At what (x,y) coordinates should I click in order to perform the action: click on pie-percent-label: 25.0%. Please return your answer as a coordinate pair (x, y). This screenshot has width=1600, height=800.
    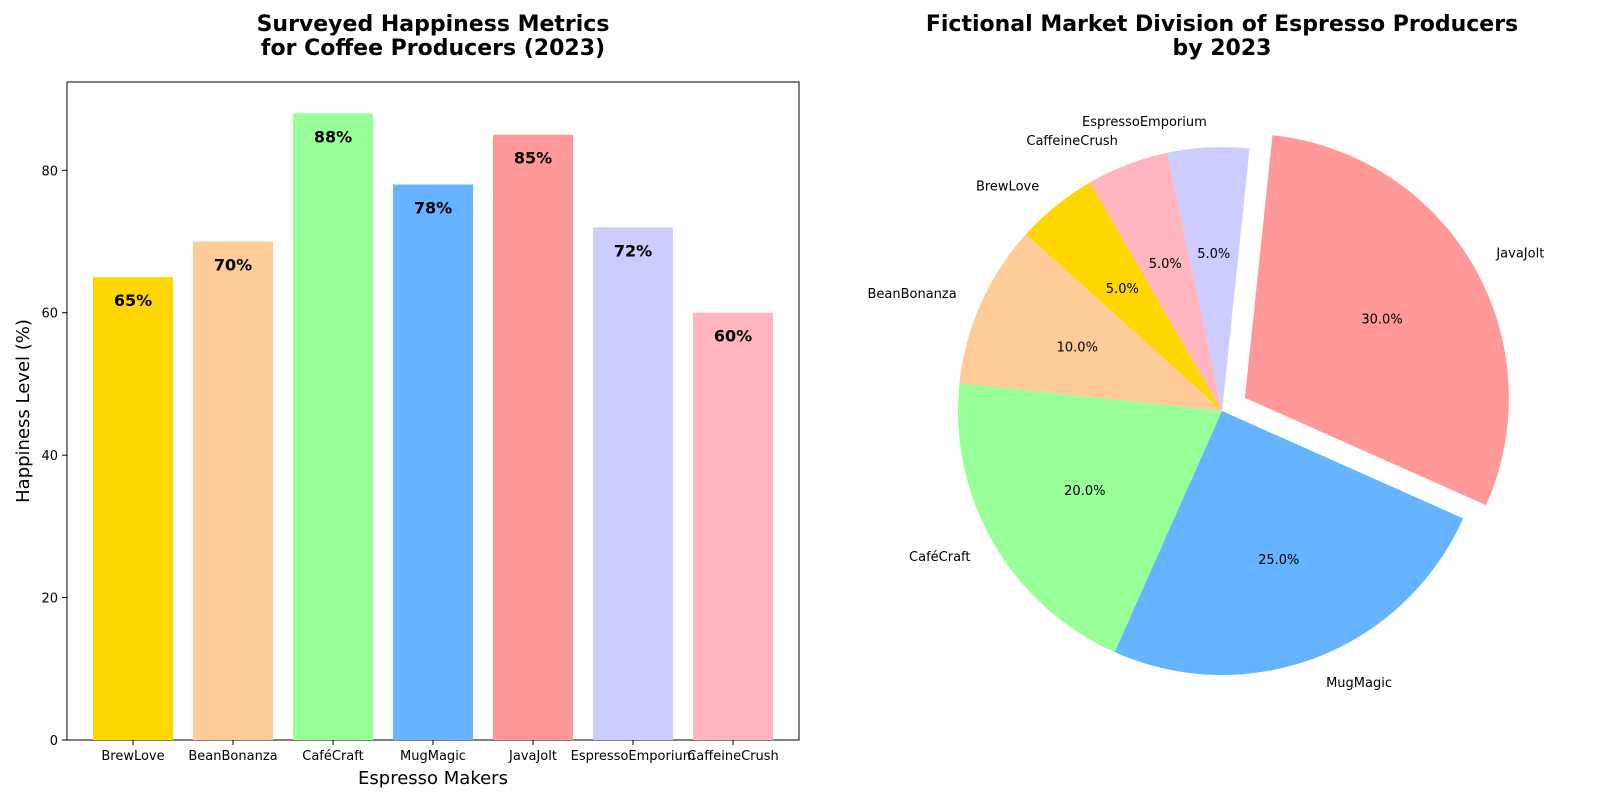
    Looking at the image, I should click on (1278, 560).